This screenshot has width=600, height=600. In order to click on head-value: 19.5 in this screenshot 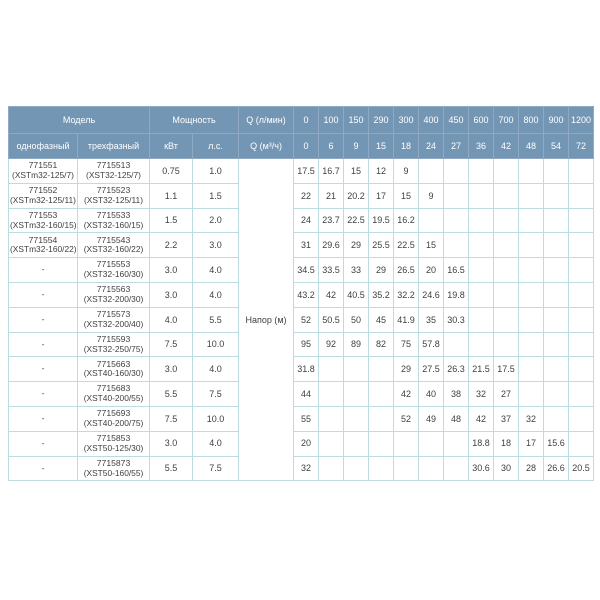, I will do `click(381, 220)`.